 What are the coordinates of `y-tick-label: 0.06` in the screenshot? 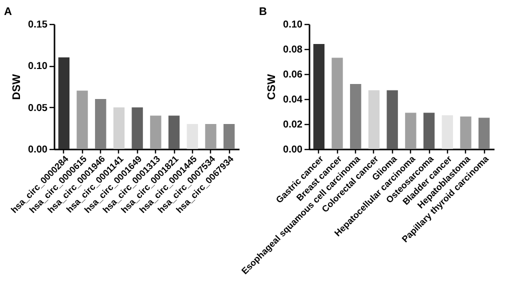 It's located at (293, 75).